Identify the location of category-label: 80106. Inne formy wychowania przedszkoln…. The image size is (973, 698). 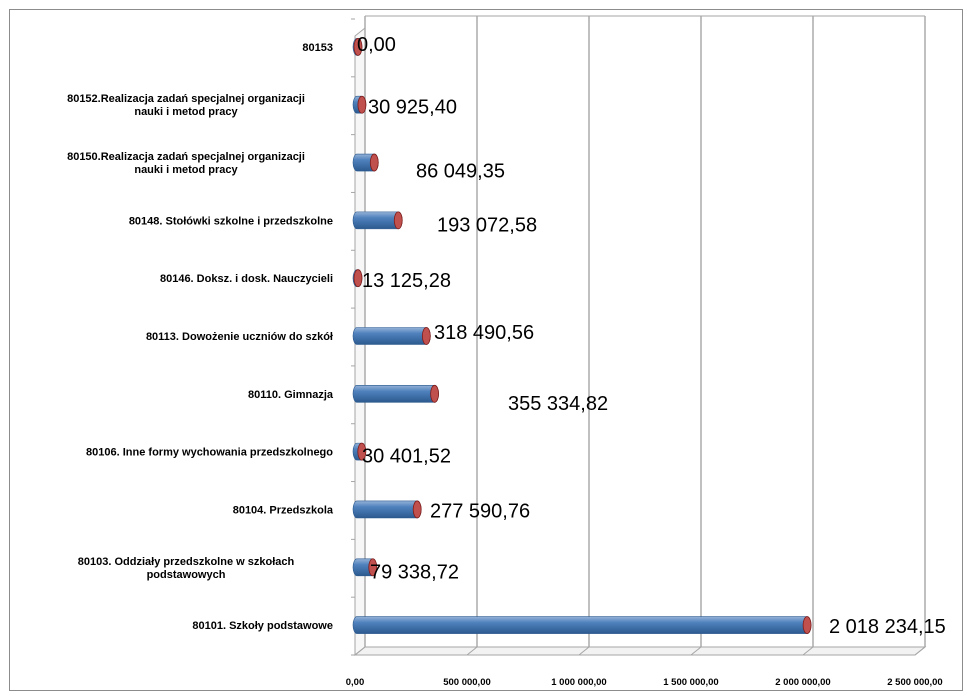
(209, 453).